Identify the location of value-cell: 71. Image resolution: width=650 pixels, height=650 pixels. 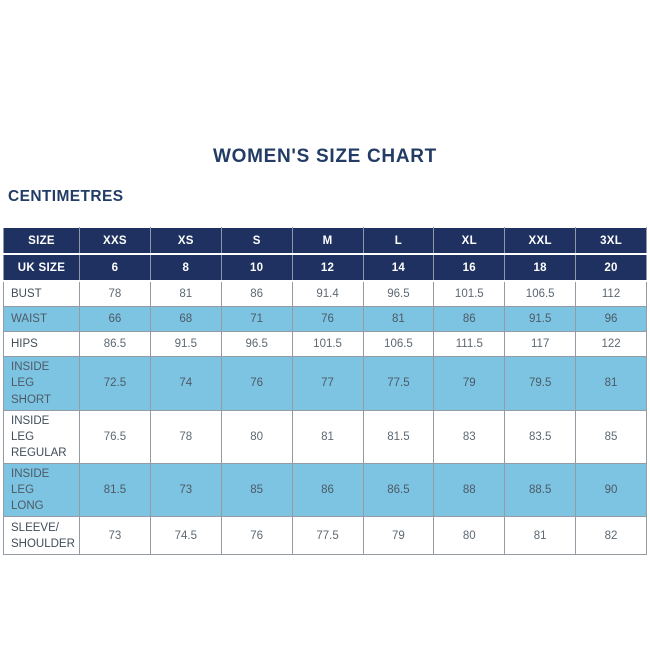
(256, 319).